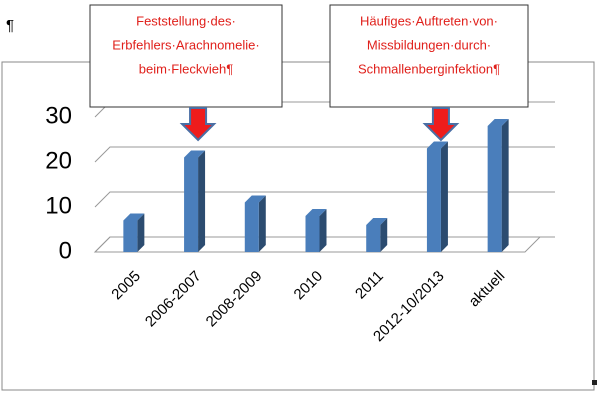  I want to click on y-tick-label: 0, so click(65, 250).